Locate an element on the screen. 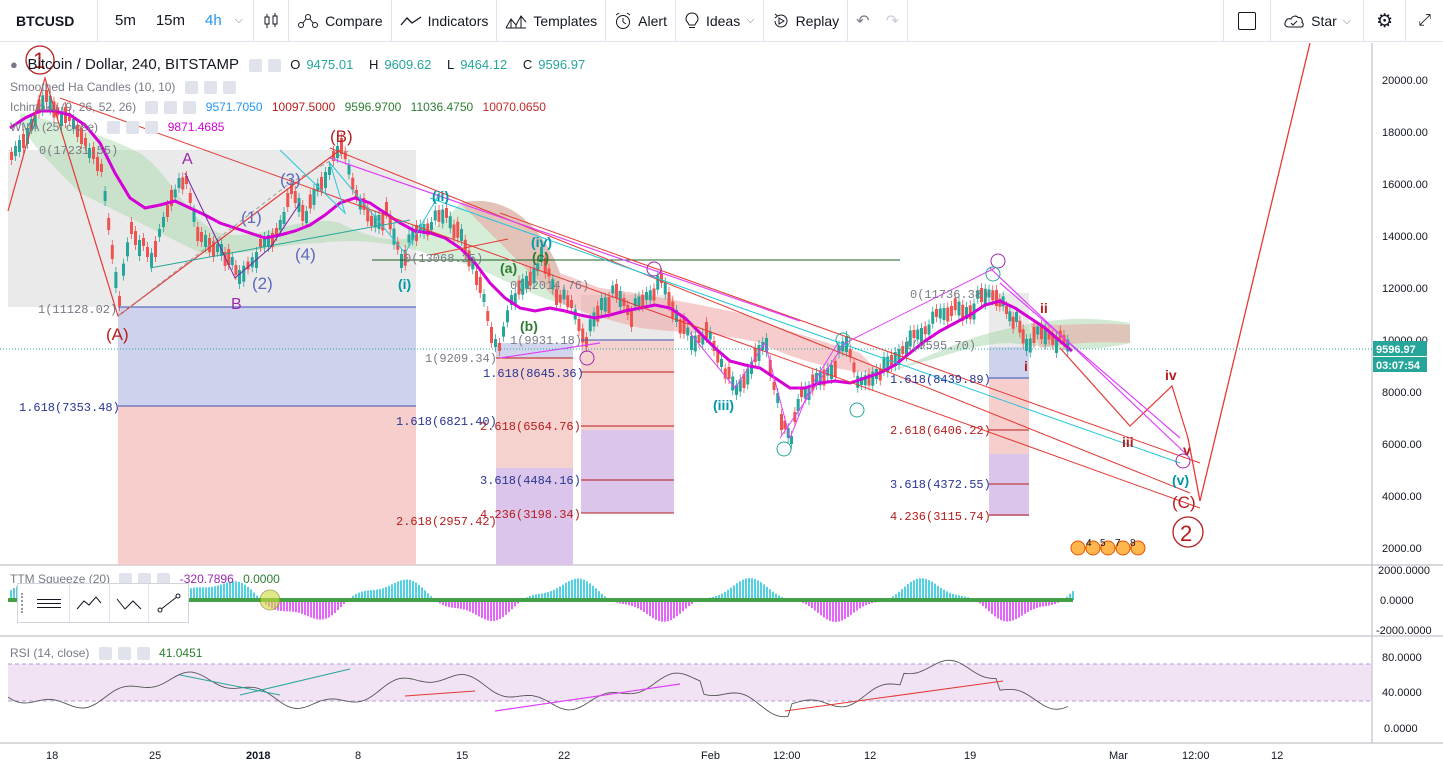 The height and width of the screenshot is (765, 1443). redo-button: ↷ is located at coordinates (893, 21).